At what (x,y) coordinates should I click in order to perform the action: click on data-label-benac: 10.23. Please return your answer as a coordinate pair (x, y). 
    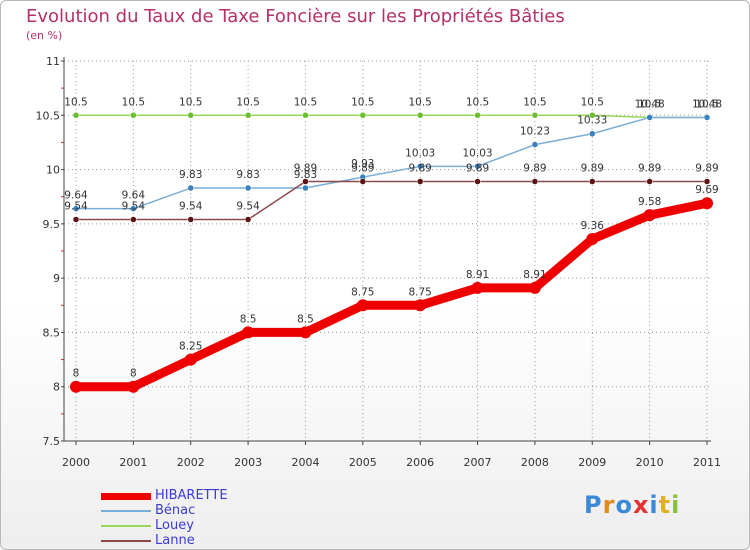
    Looking at the image, I should click on (535, 132).